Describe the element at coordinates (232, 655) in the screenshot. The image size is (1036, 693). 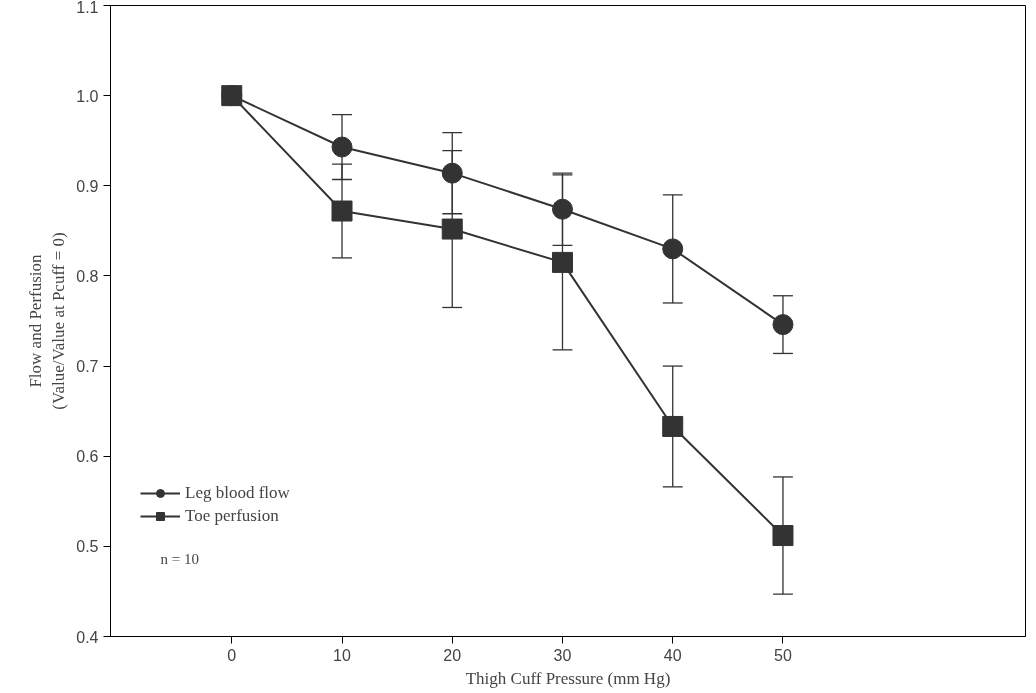
I see `x-tick-label: 0` at that location.